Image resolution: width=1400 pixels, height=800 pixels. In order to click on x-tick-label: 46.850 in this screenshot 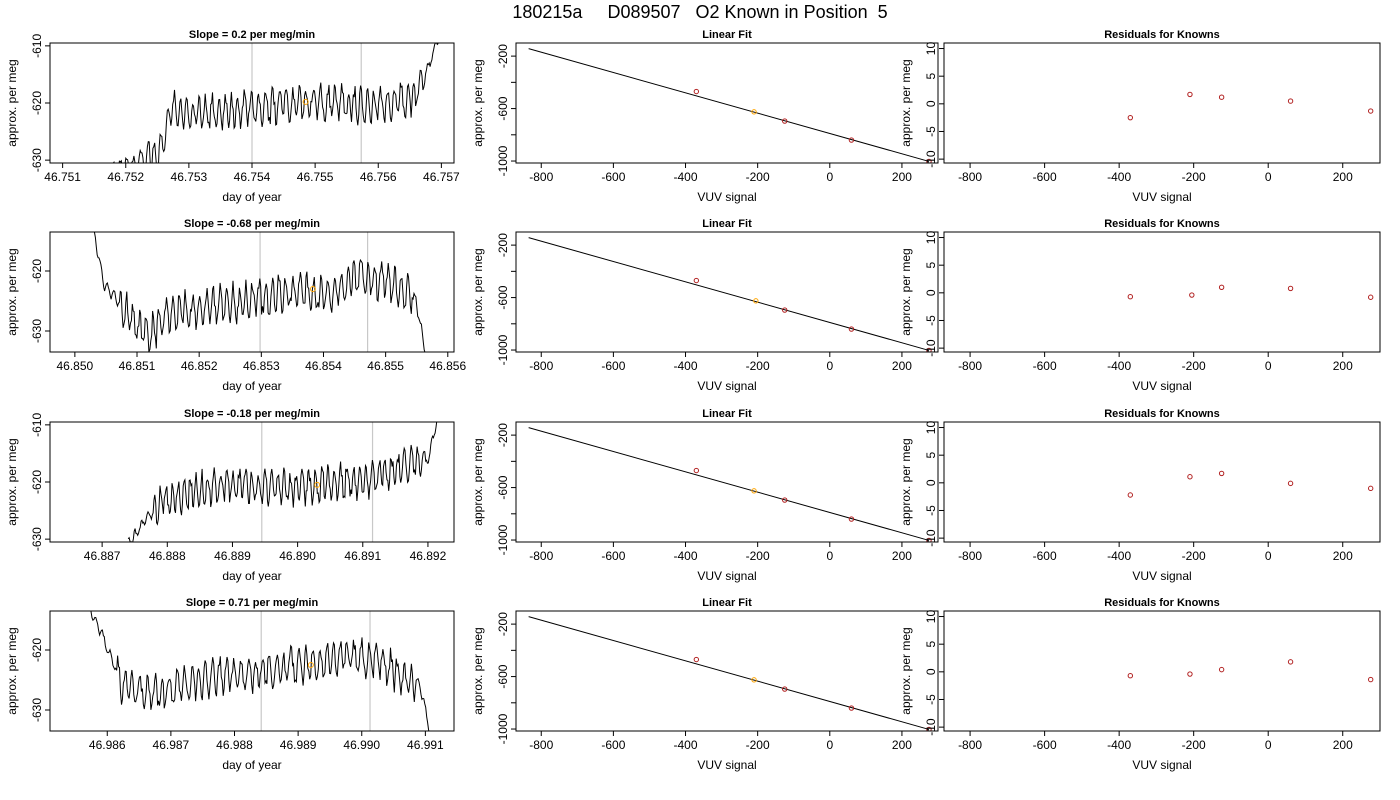, I will do `click(75, 366)`.